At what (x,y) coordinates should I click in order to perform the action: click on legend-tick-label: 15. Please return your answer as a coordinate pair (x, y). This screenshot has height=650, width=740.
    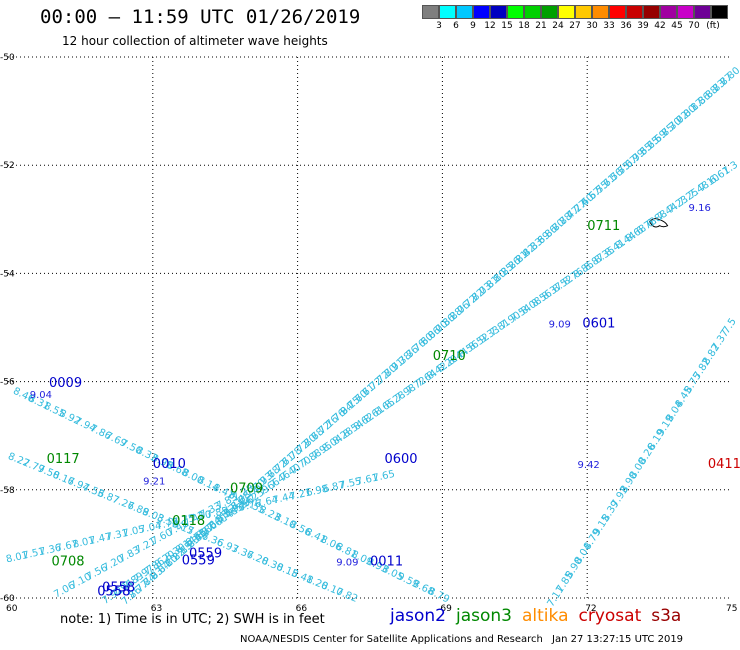
    Looking at the image, I should click on (507, 26).